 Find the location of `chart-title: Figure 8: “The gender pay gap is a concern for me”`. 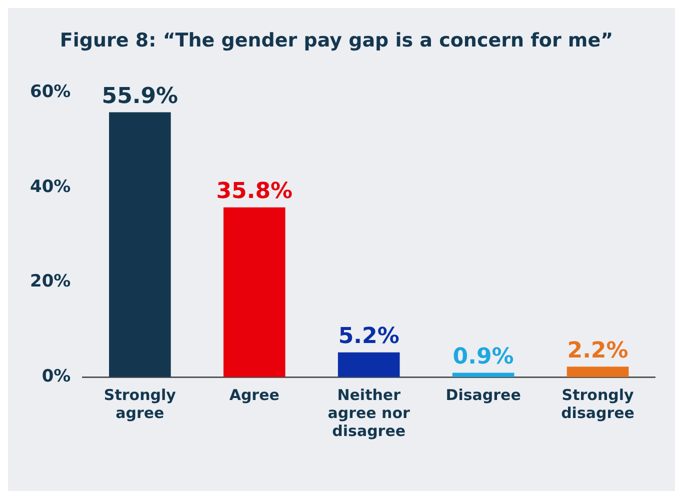

chart-title: Figure 8: “The gender pay gap is a concern for me” is located at coordinates (337, 40).